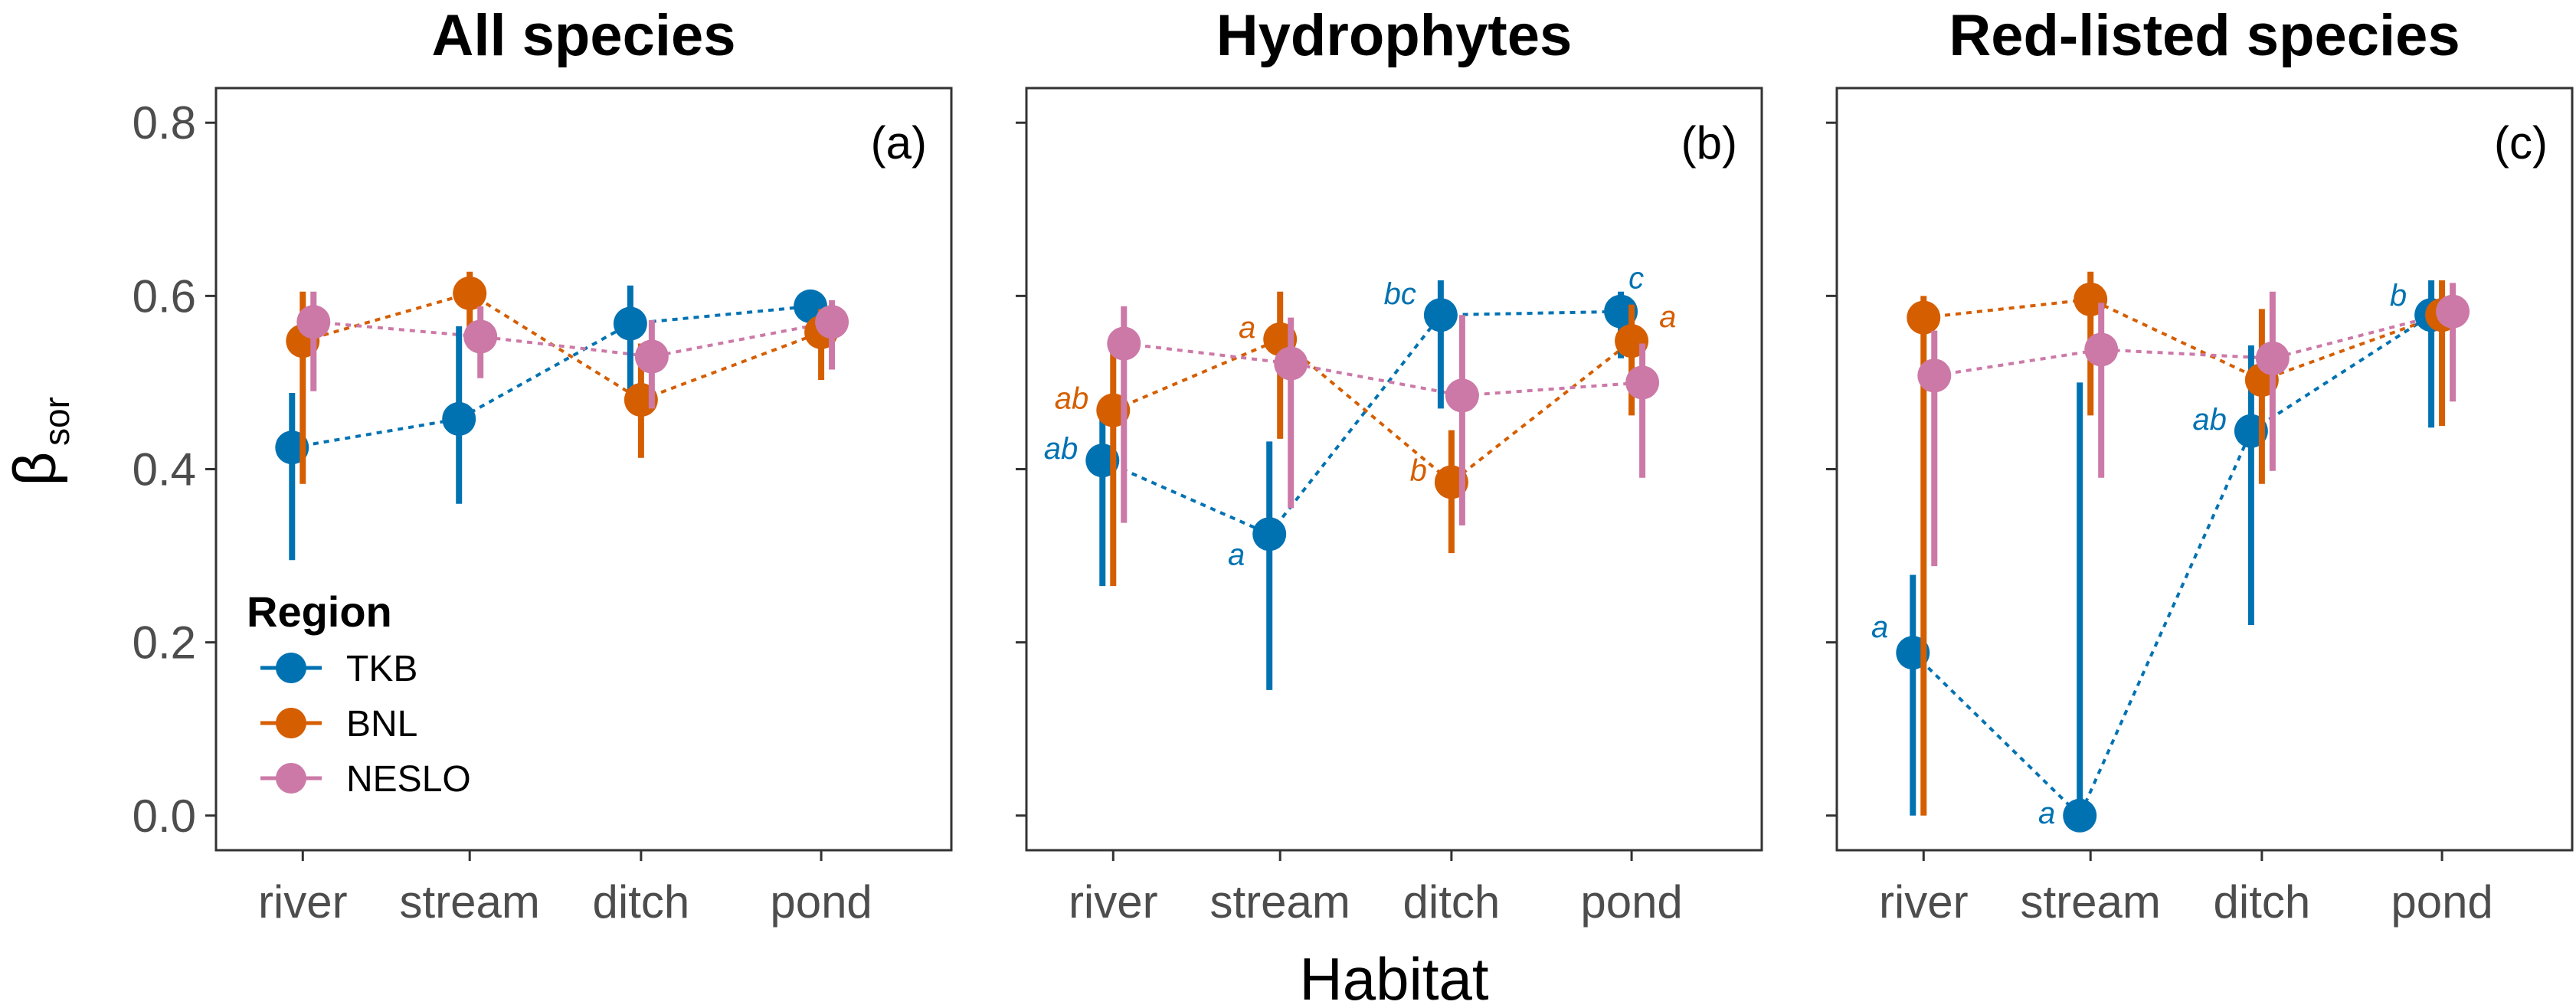 The width and height of the screenshot is (2576, 1008). Describe the element at coordinates (359, 693) in the screenshot. I see `legend: Region TKB BNL NESLO` at that location.